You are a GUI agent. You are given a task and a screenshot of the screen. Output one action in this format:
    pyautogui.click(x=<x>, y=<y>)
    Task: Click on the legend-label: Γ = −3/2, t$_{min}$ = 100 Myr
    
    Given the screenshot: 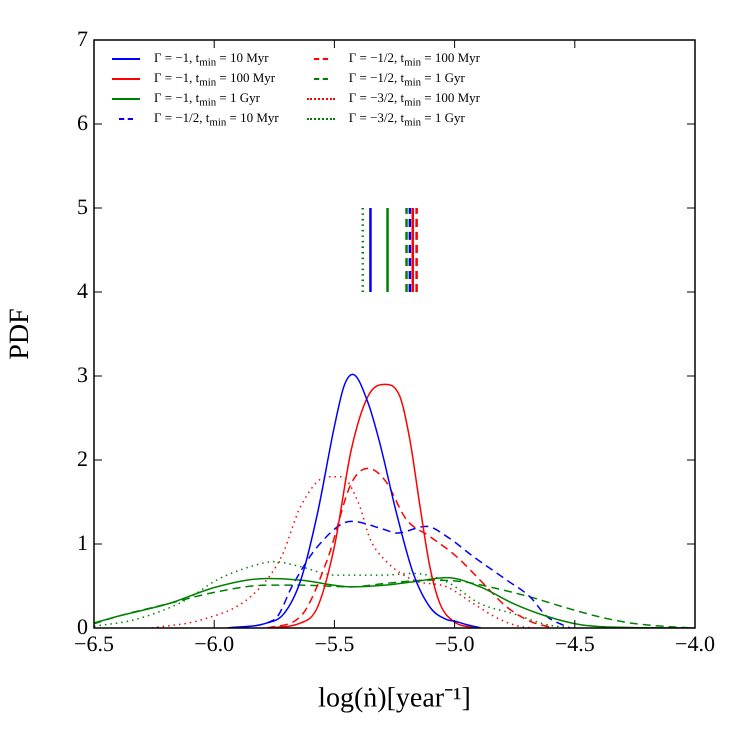 What is the action you would take?
    pyautogui.click(x=414, y=99)
    